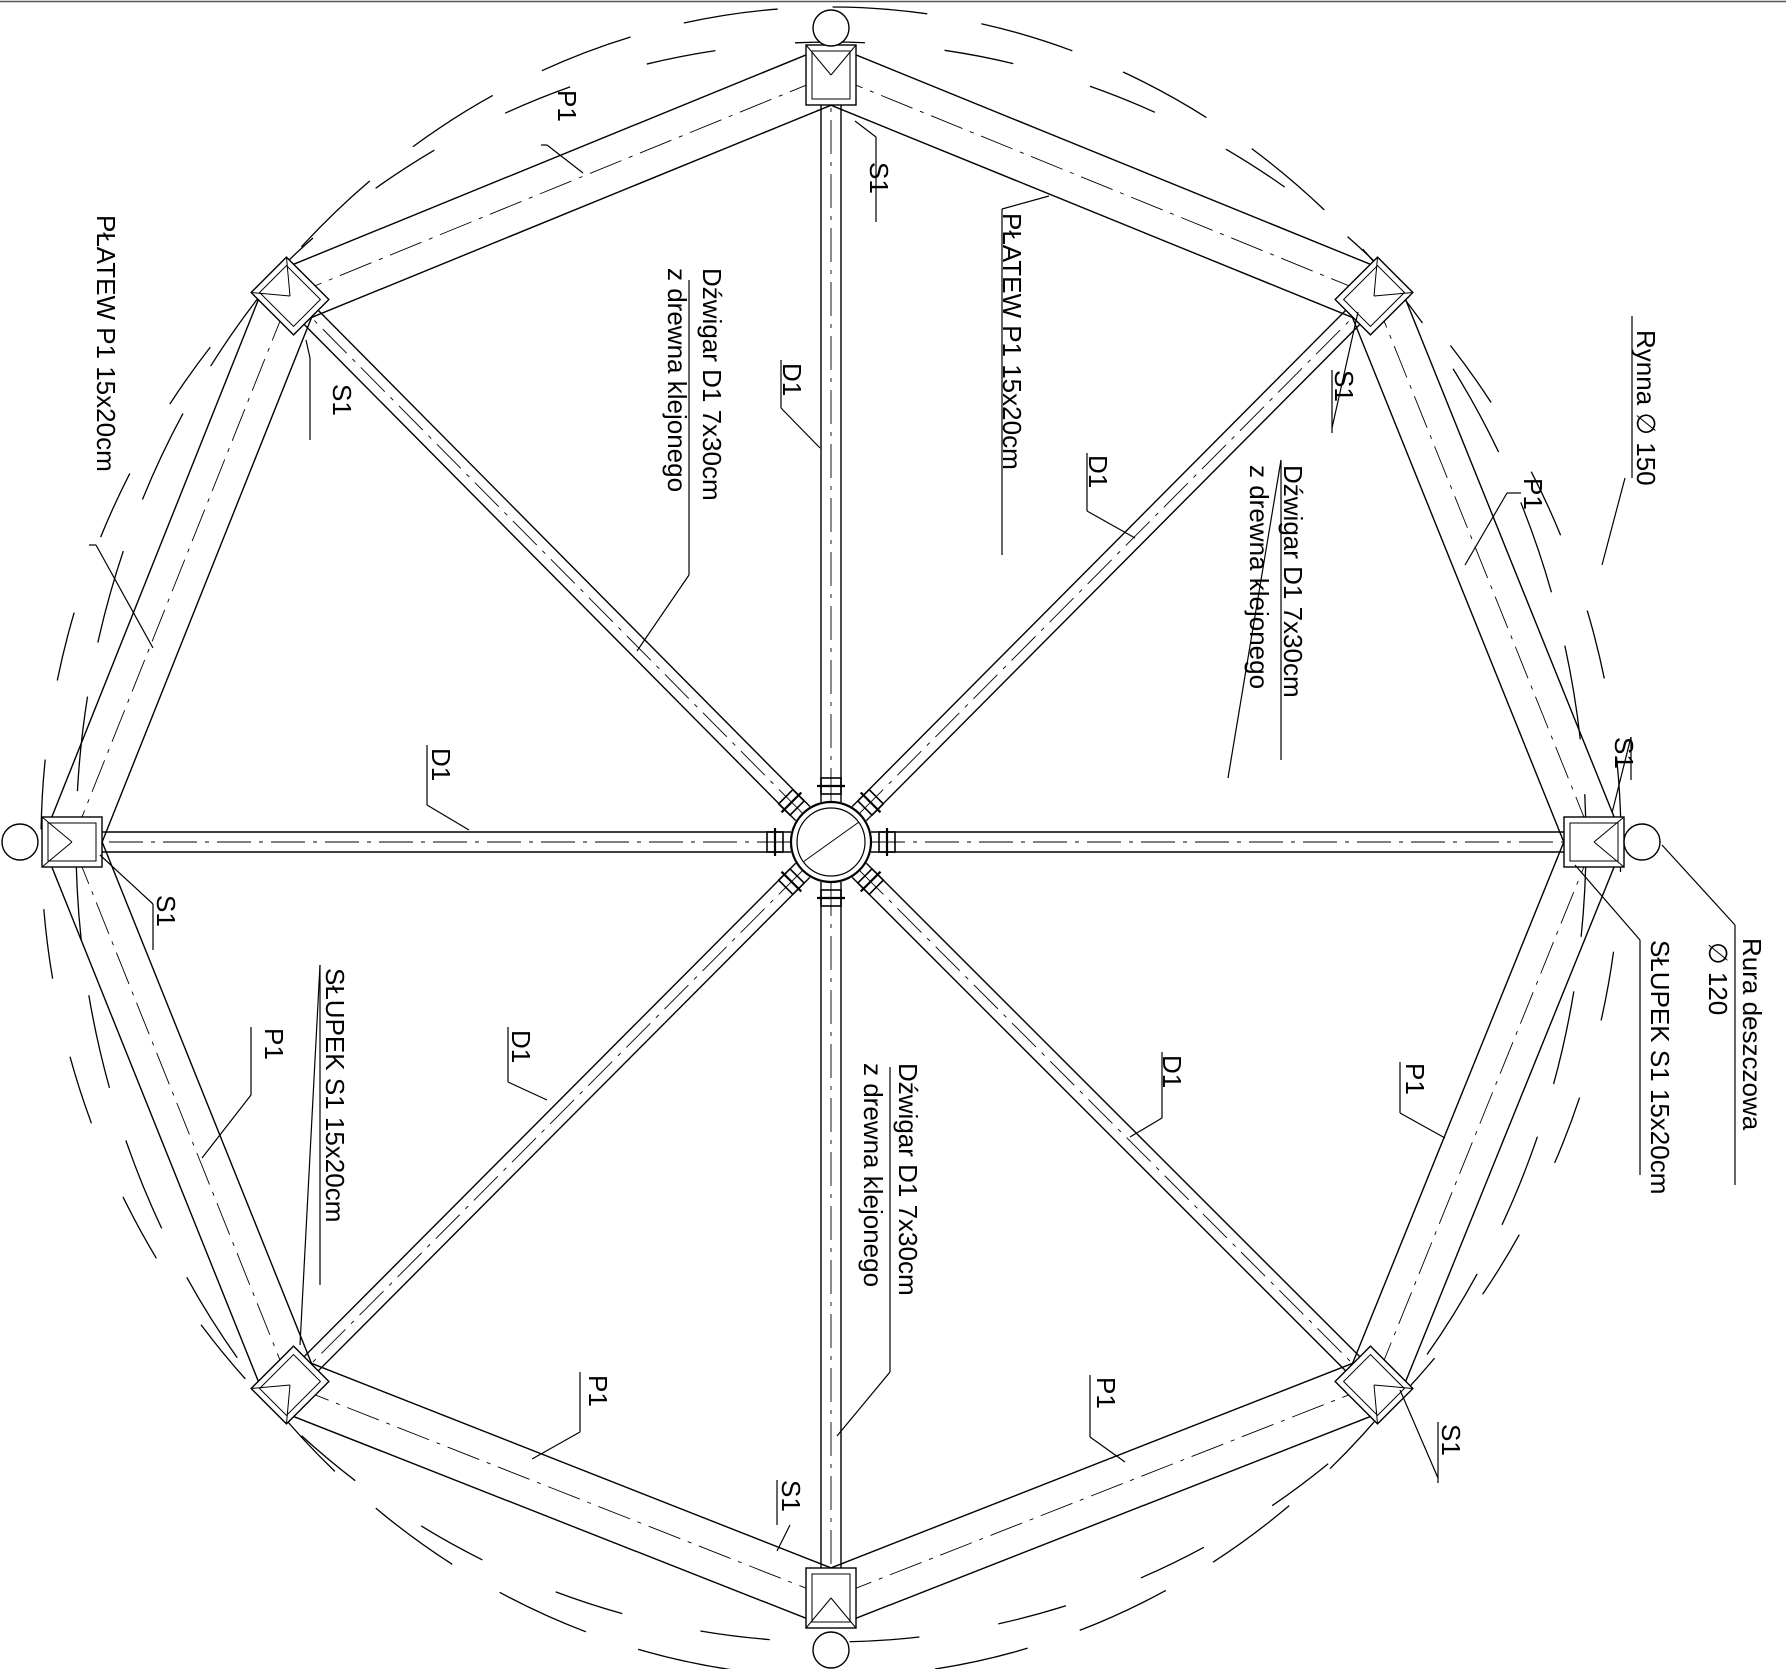 The image size is (1786, 1669). I want to click on label-slupek-right: SŁUPEK S1 15x20cm, so click(1660, 1067).